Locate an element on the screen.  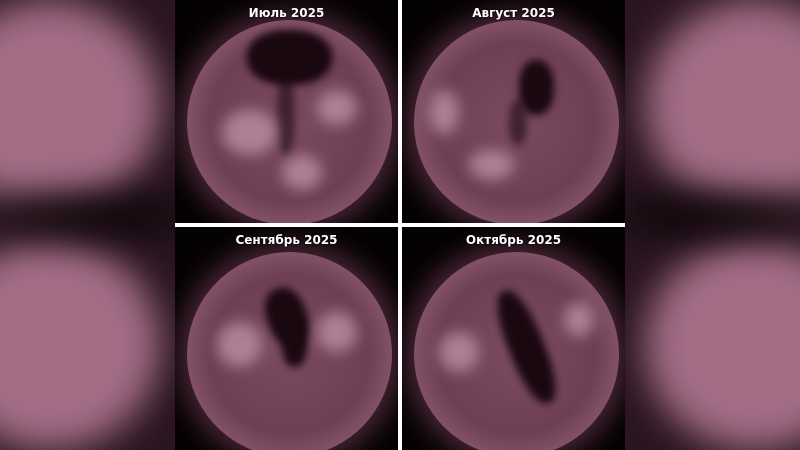
panel-october: Октябрь 2025 is located at coordinates (513, 338).